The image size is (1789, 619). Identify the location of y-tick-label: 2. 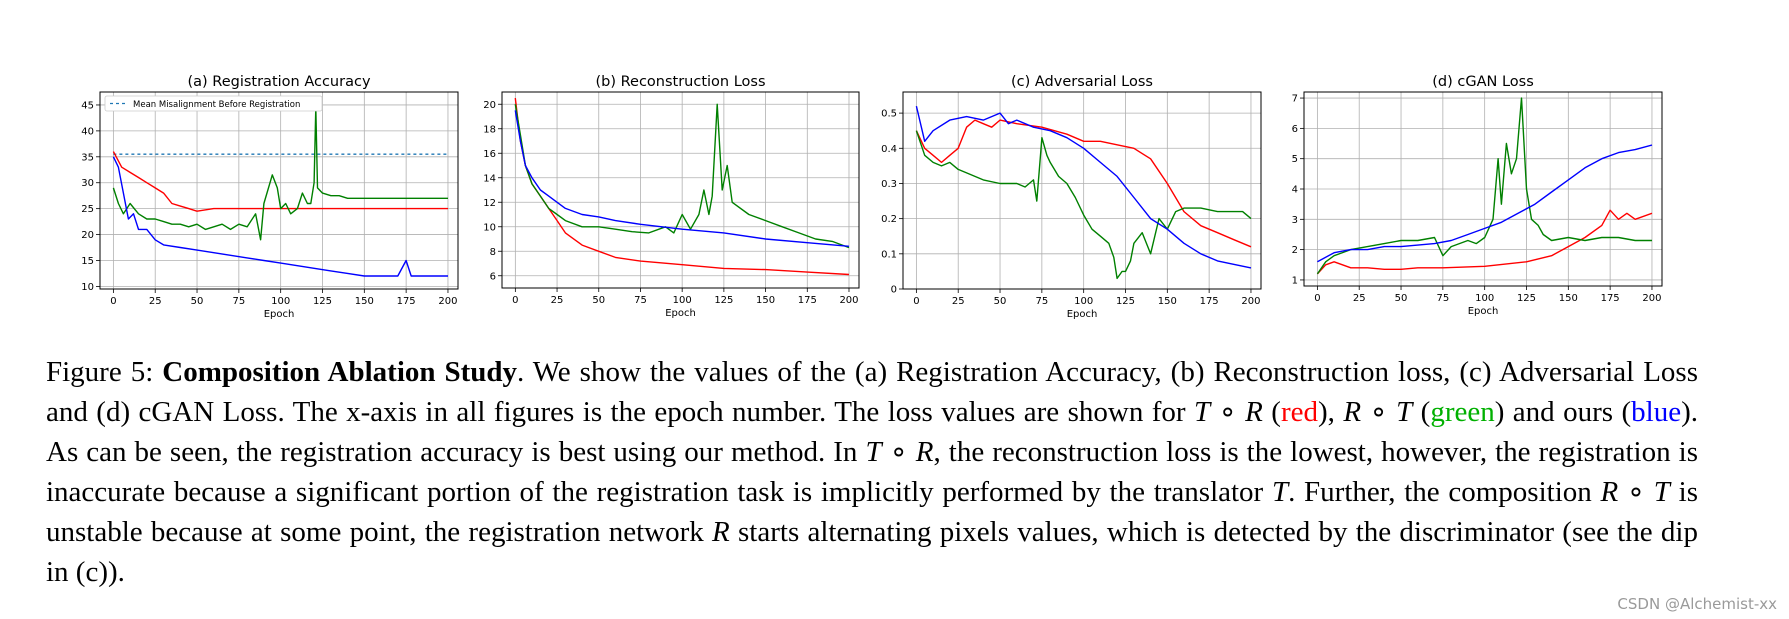
(1295, 250).